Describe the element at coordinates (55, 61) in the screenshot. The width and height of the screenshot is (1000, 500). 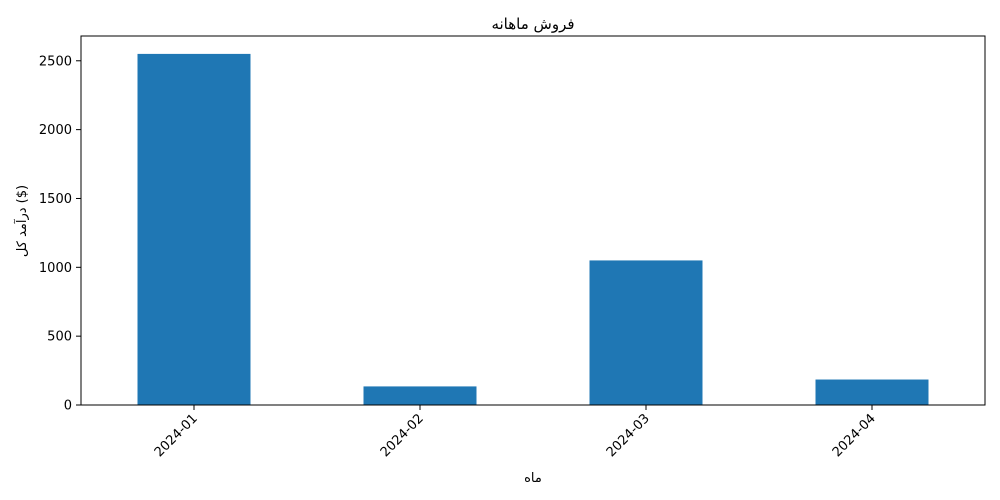
I see `y-tick-label: 2500` at that location.